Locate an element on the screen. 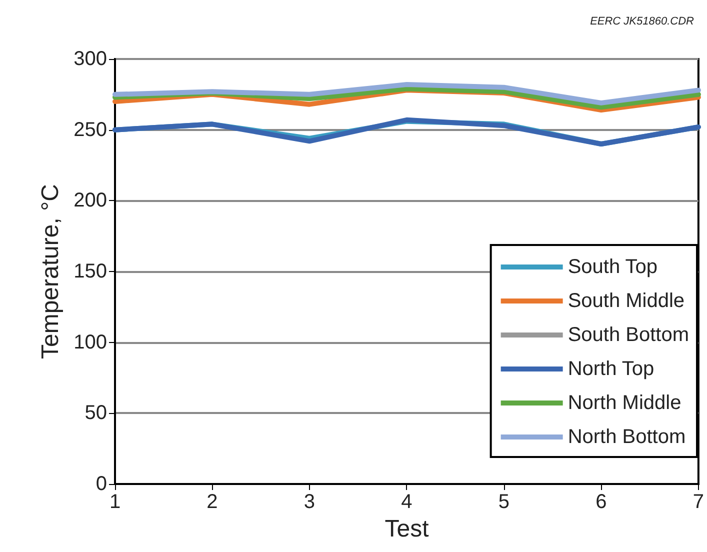  x-axis-title: Test is located at coordinates (407, 528).